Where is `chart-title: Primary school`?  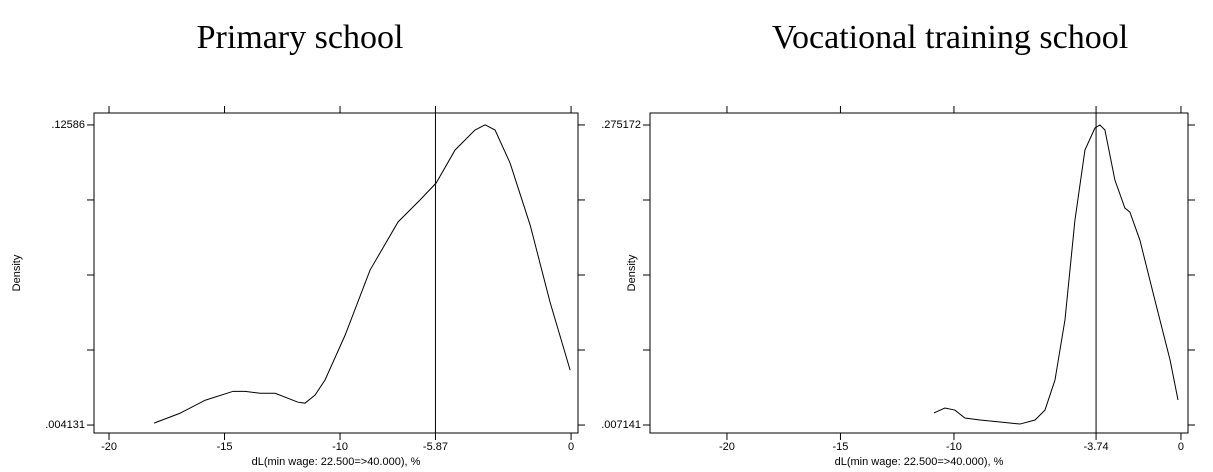
chart-title: Primary school is located at coordinates (300, 37).